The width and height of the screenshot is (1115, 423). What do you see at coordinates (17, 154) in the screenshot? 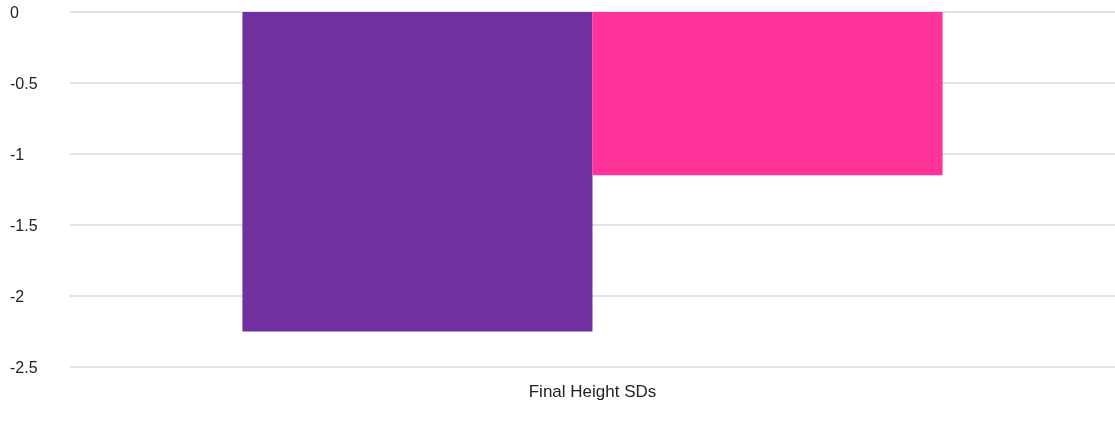
I see `y-tick-label: -1` at bounding box center [17, 154].